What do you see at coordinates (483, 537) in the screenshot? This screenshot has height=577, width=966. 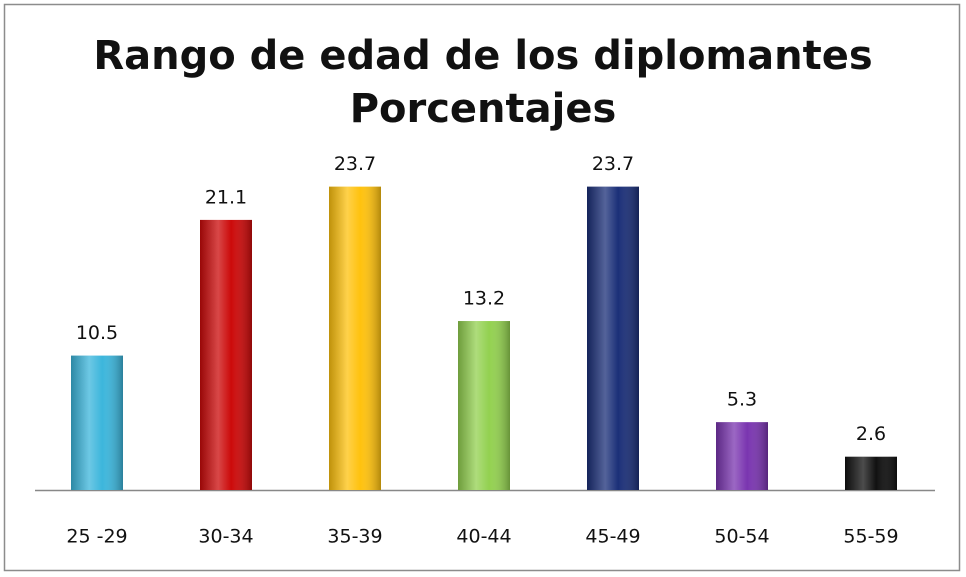 I see `x-tick-label: 40-44` at bounding box center [483, 537].